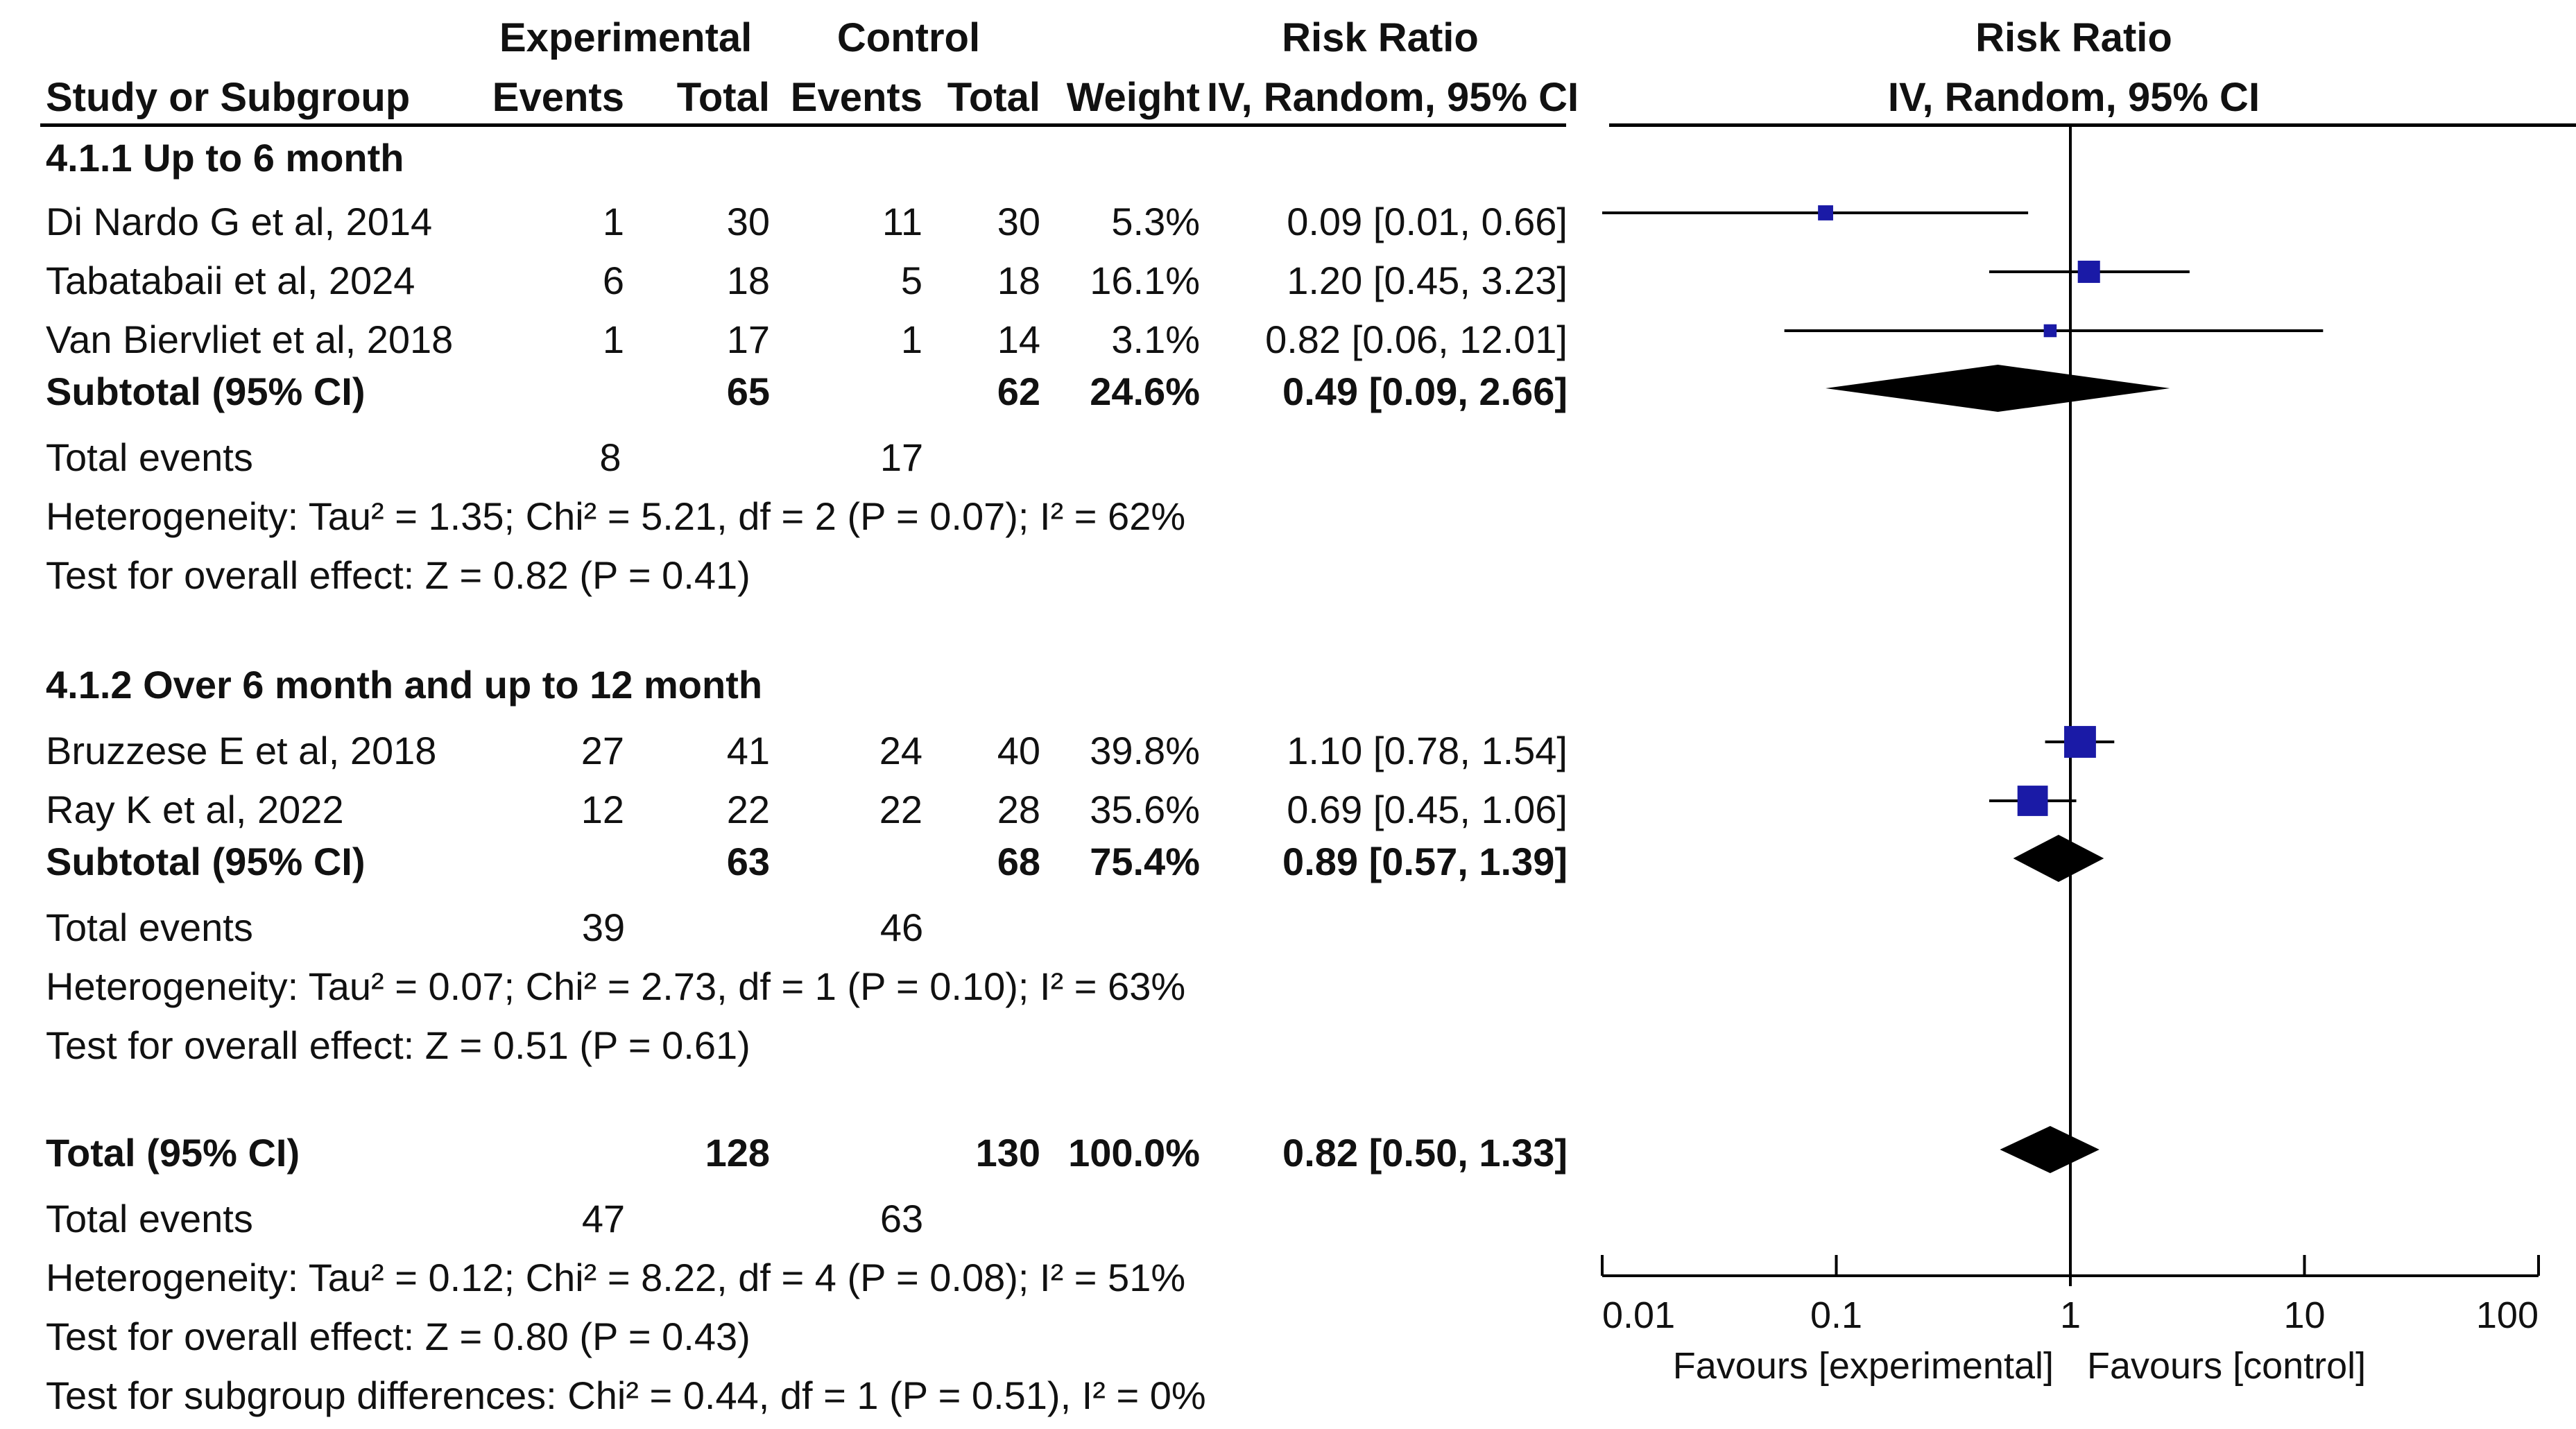 This screenshot has height=1429, width=2576. Describe the element at coordinates (1145, 861) in the screenshot. I see `subtotal-weight: 75.4%` at that location.